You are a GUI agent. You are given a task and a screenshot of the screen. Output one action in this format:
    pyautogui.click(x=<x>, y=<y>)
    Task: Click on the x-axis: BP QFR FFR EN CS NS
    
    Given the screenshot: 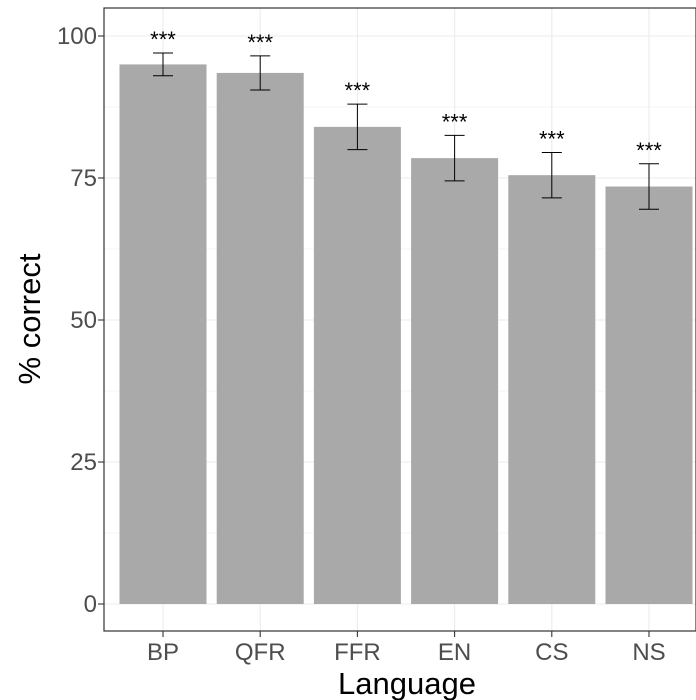 What is the action you would take?
    pyautogui.click(x=406, y=648)
    